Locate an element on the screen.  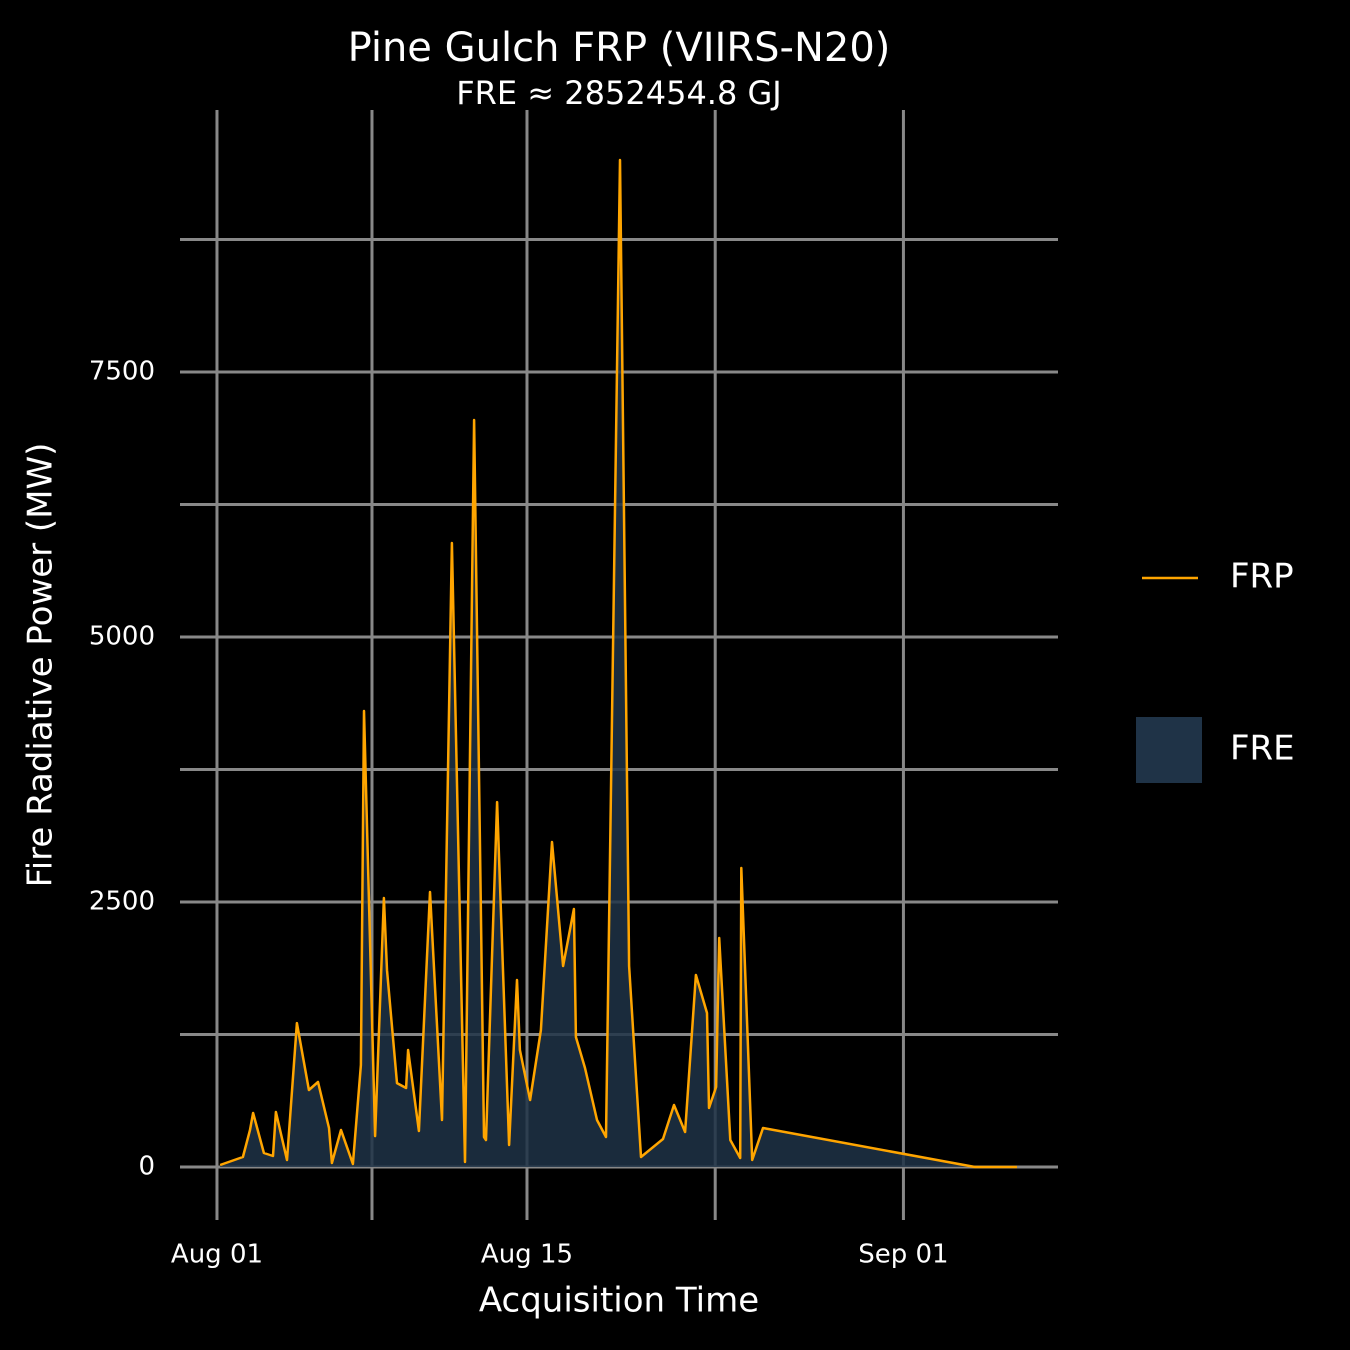
y-axis-label: Fire Radiative Power (MW) is located at coordinates (41, 665).